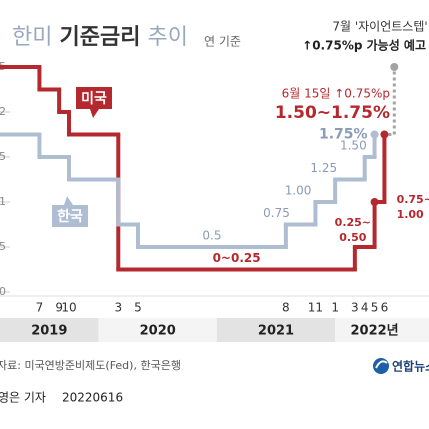  I want to click on logo: 연합뉴스, so click(410, 366).